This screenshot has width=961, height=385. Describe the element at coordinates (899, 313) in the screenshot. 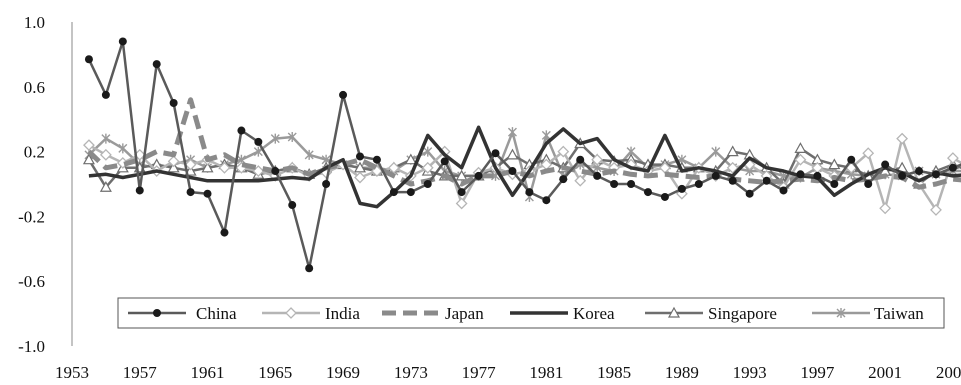

I see `legend-label-taiwan: Taiwan` at that location.